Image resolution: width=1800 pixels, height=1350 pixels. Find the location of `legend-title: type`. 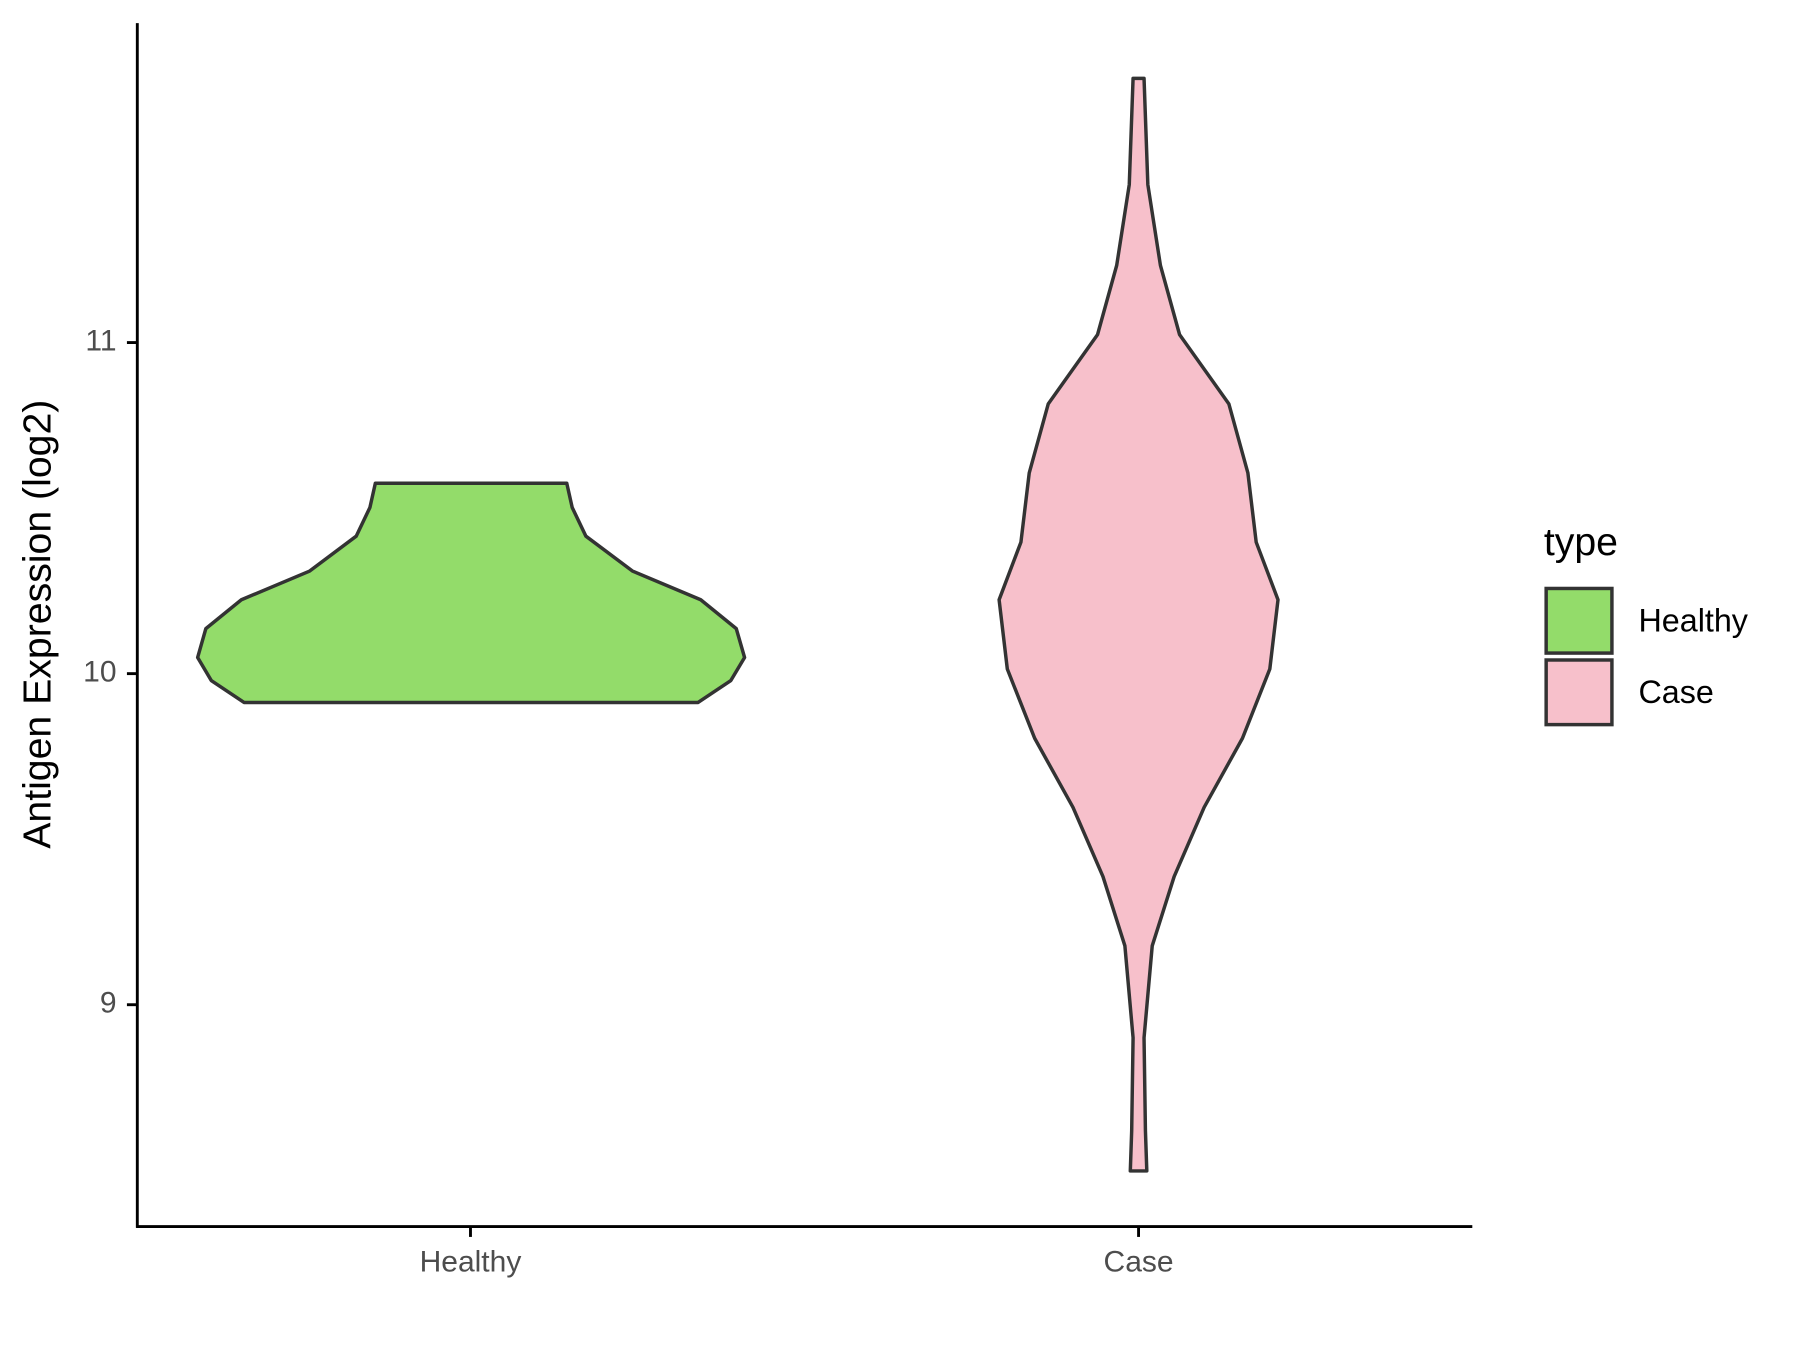

legend-title: type is located at coordinates (1581, 542).